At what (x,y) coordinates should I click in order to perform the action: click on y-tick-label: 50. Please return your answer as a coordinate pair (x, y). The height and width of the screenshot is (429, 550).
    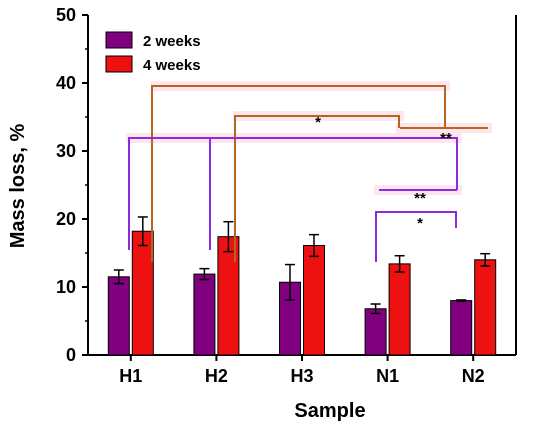
    Looking at the image, I should click on (66, 15).